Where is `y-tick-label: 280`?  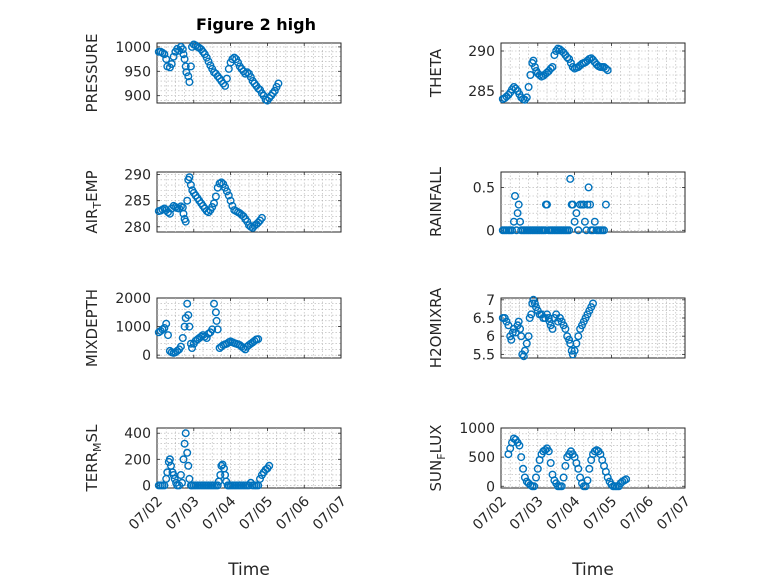 y-tick-label: 280 is located at coordinates (137, 228).